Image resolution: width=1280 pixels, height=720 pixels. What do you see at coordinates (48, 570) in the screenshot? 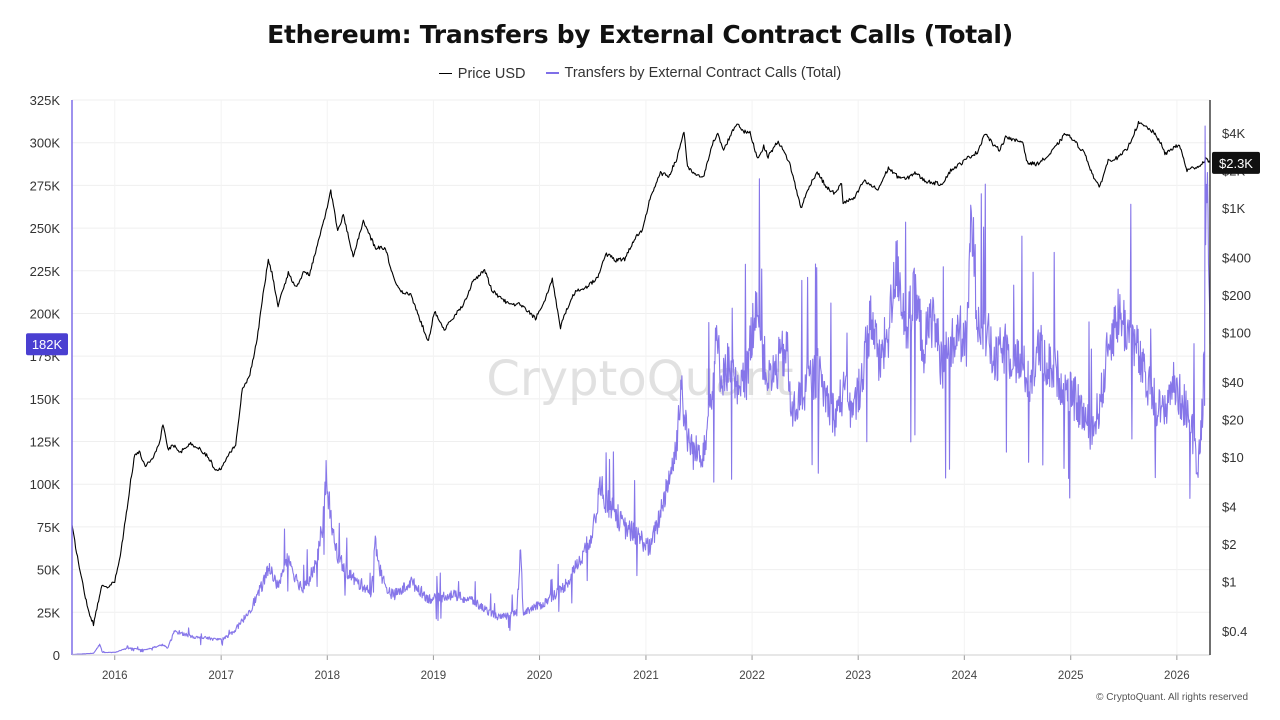
I see `left-axis-tick-label: 50K` at bounding box center [48, 570].